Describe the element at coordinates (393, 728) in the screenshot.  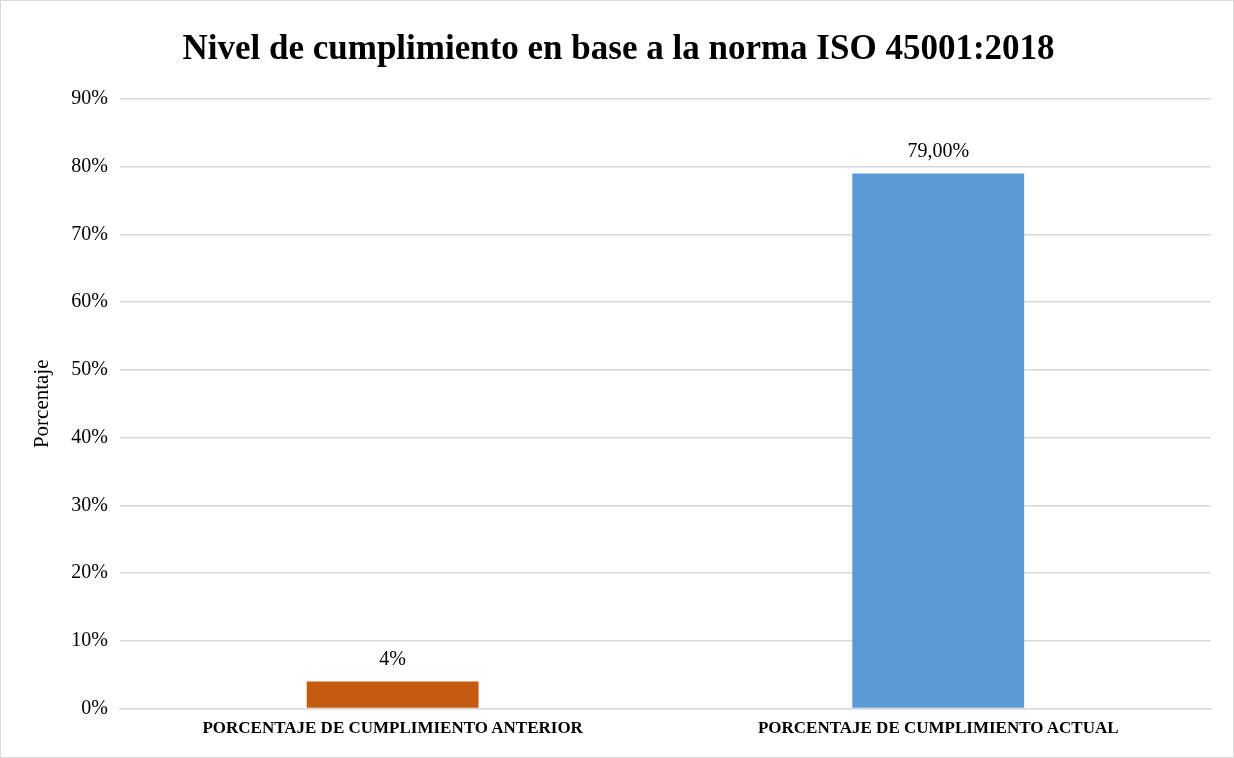
I see `x-tick-label: PORCENTAJE DE CUMPLIMIENTO ANTERIOR` at that location.